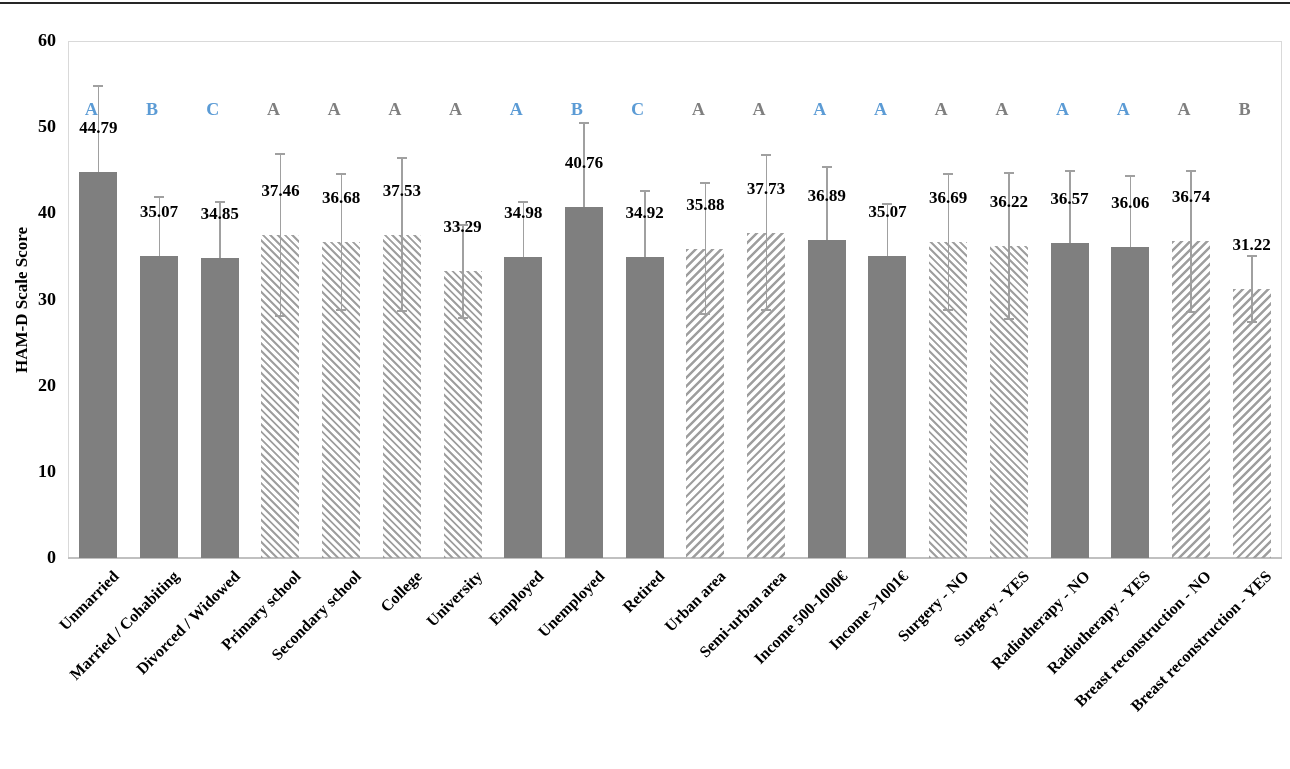 The height and width of the screenshot is (769, 1290). What do you see at coordinates (401, 190) in the screenshot?
I see `bar-value-label: 37.53` at bounding box center [401, 190].